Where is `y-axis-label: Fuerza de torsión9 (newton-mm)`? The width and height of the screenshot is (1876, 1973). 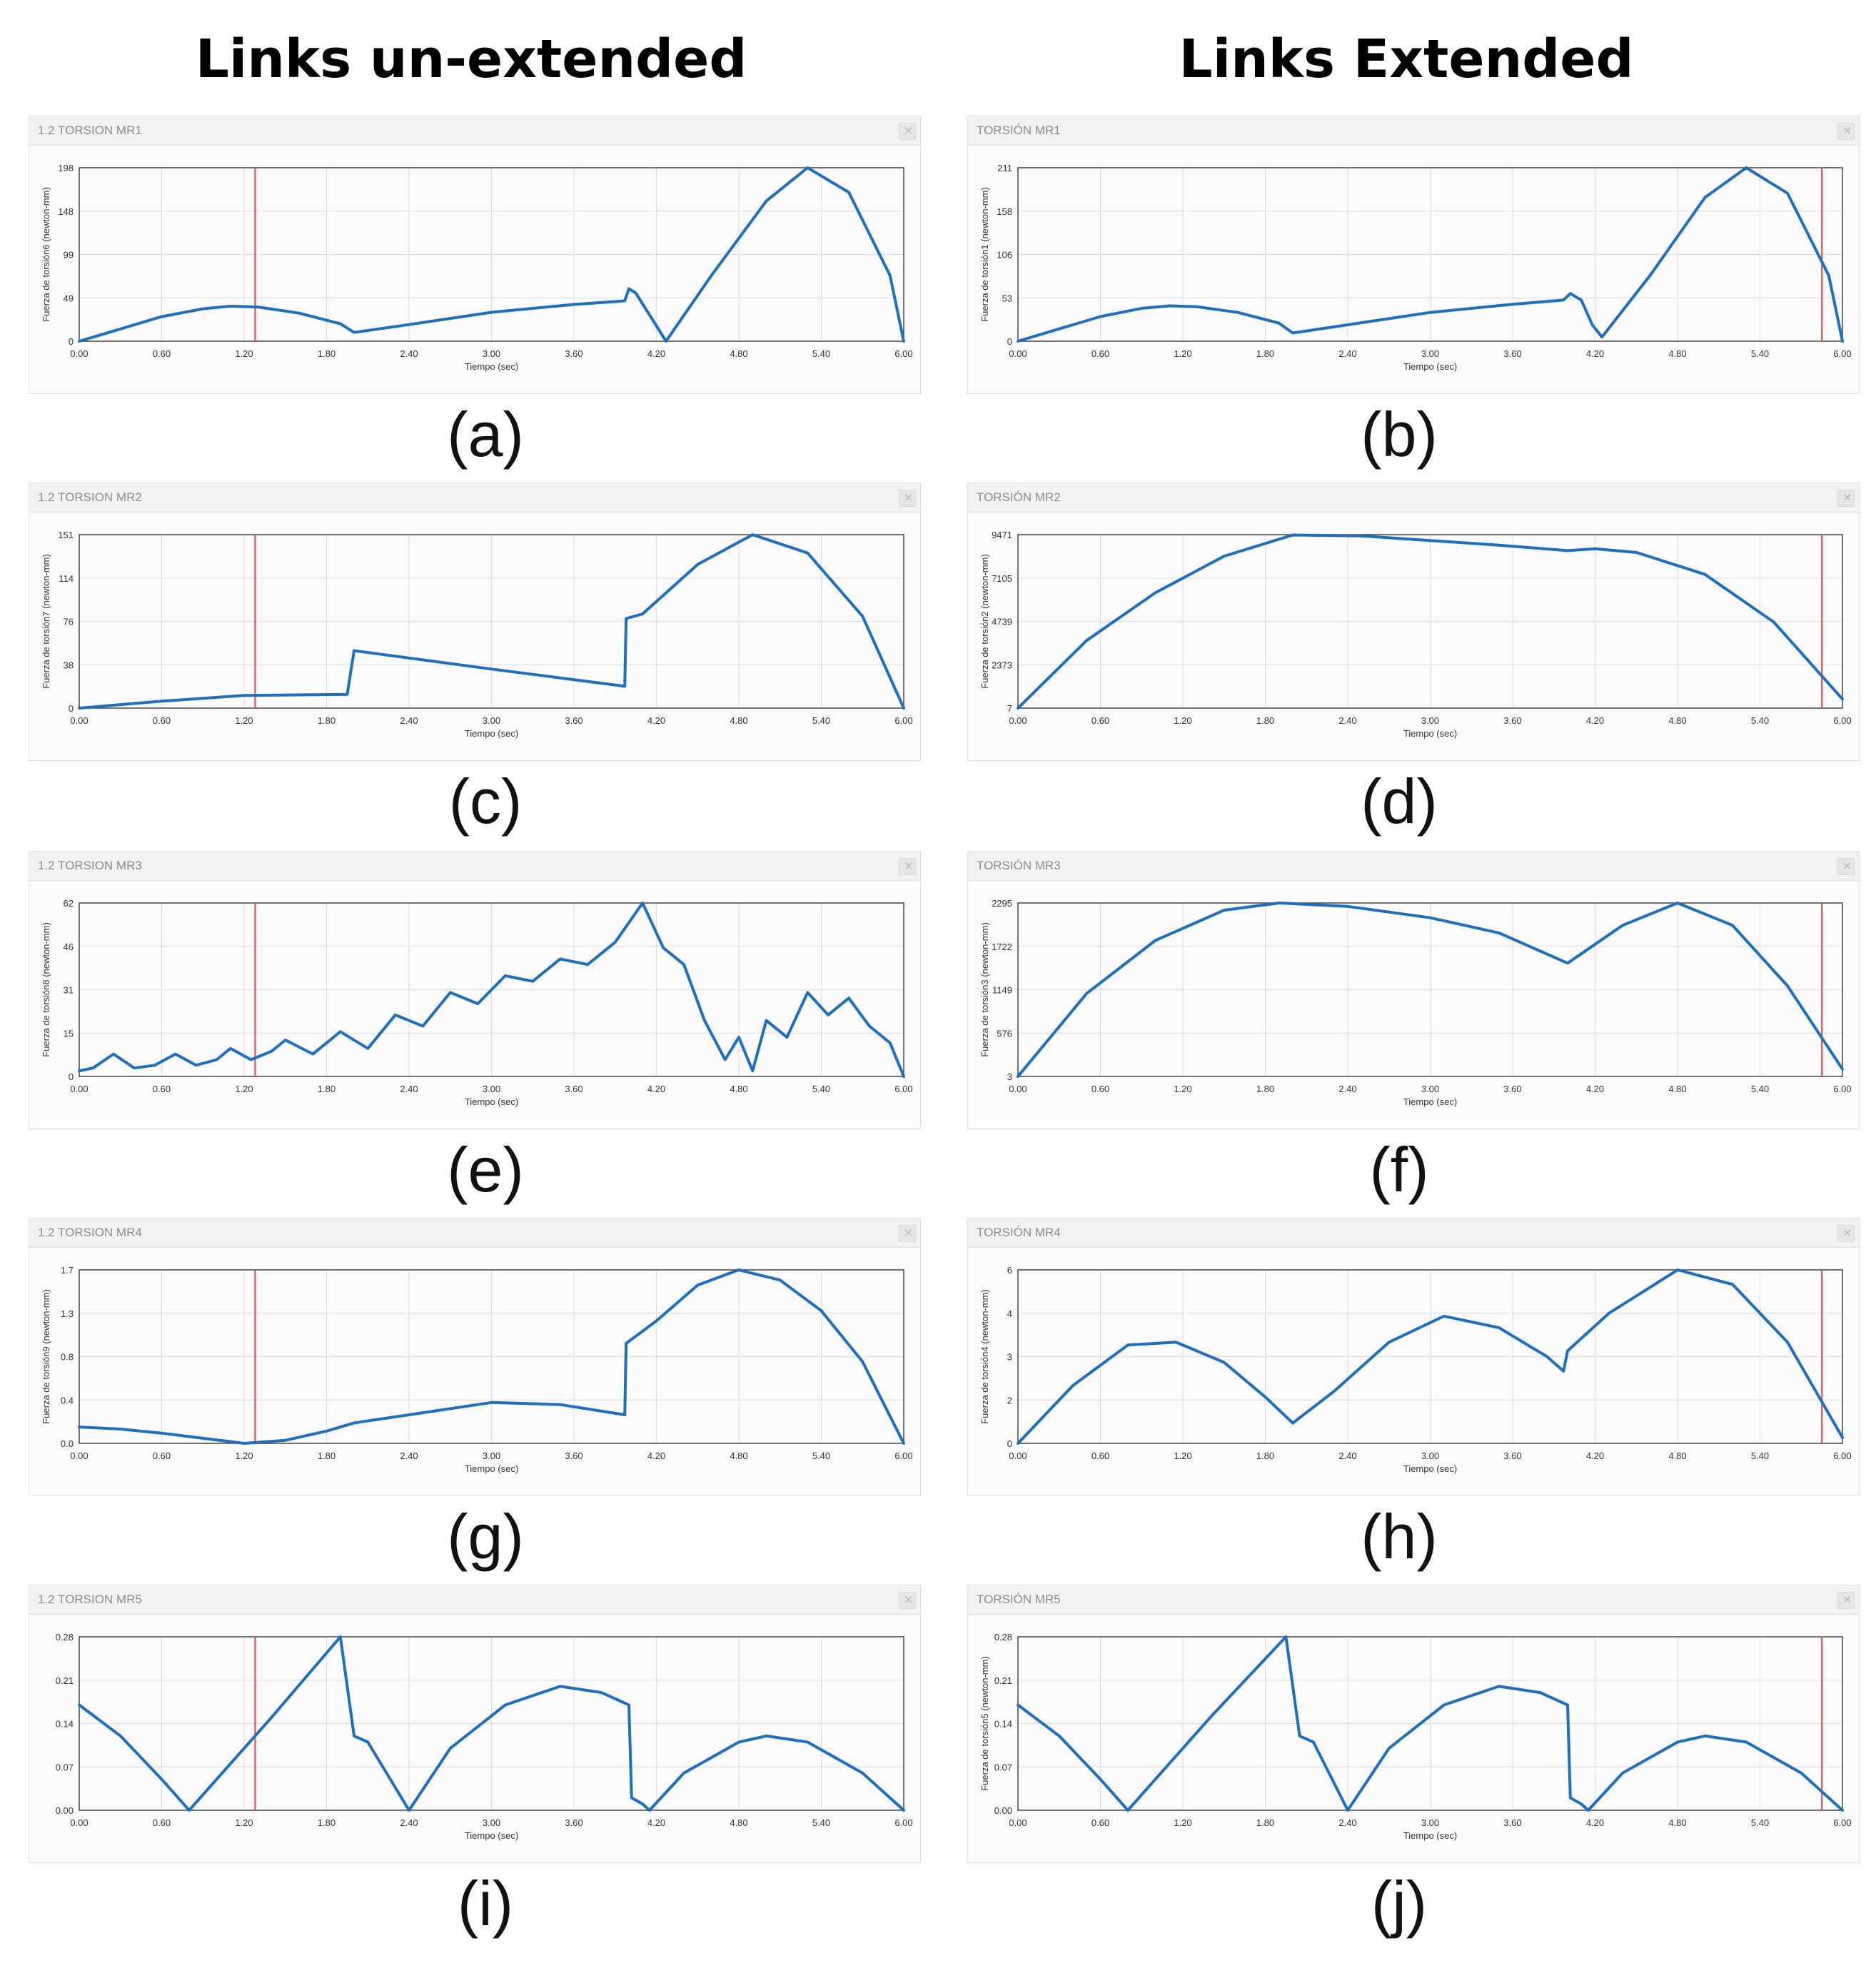 y-axis-label: Fuerza de torsión9 (newton-mm) is located at coordinates (46, 1357).